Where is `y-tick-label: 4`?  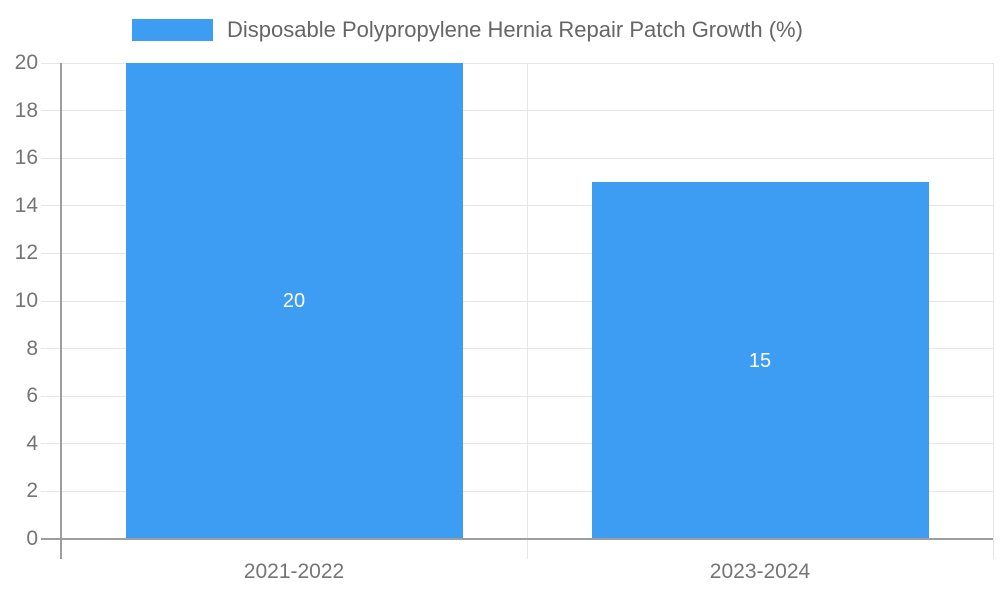
y-tick-label: 4 is located at coordinates (32, 443).